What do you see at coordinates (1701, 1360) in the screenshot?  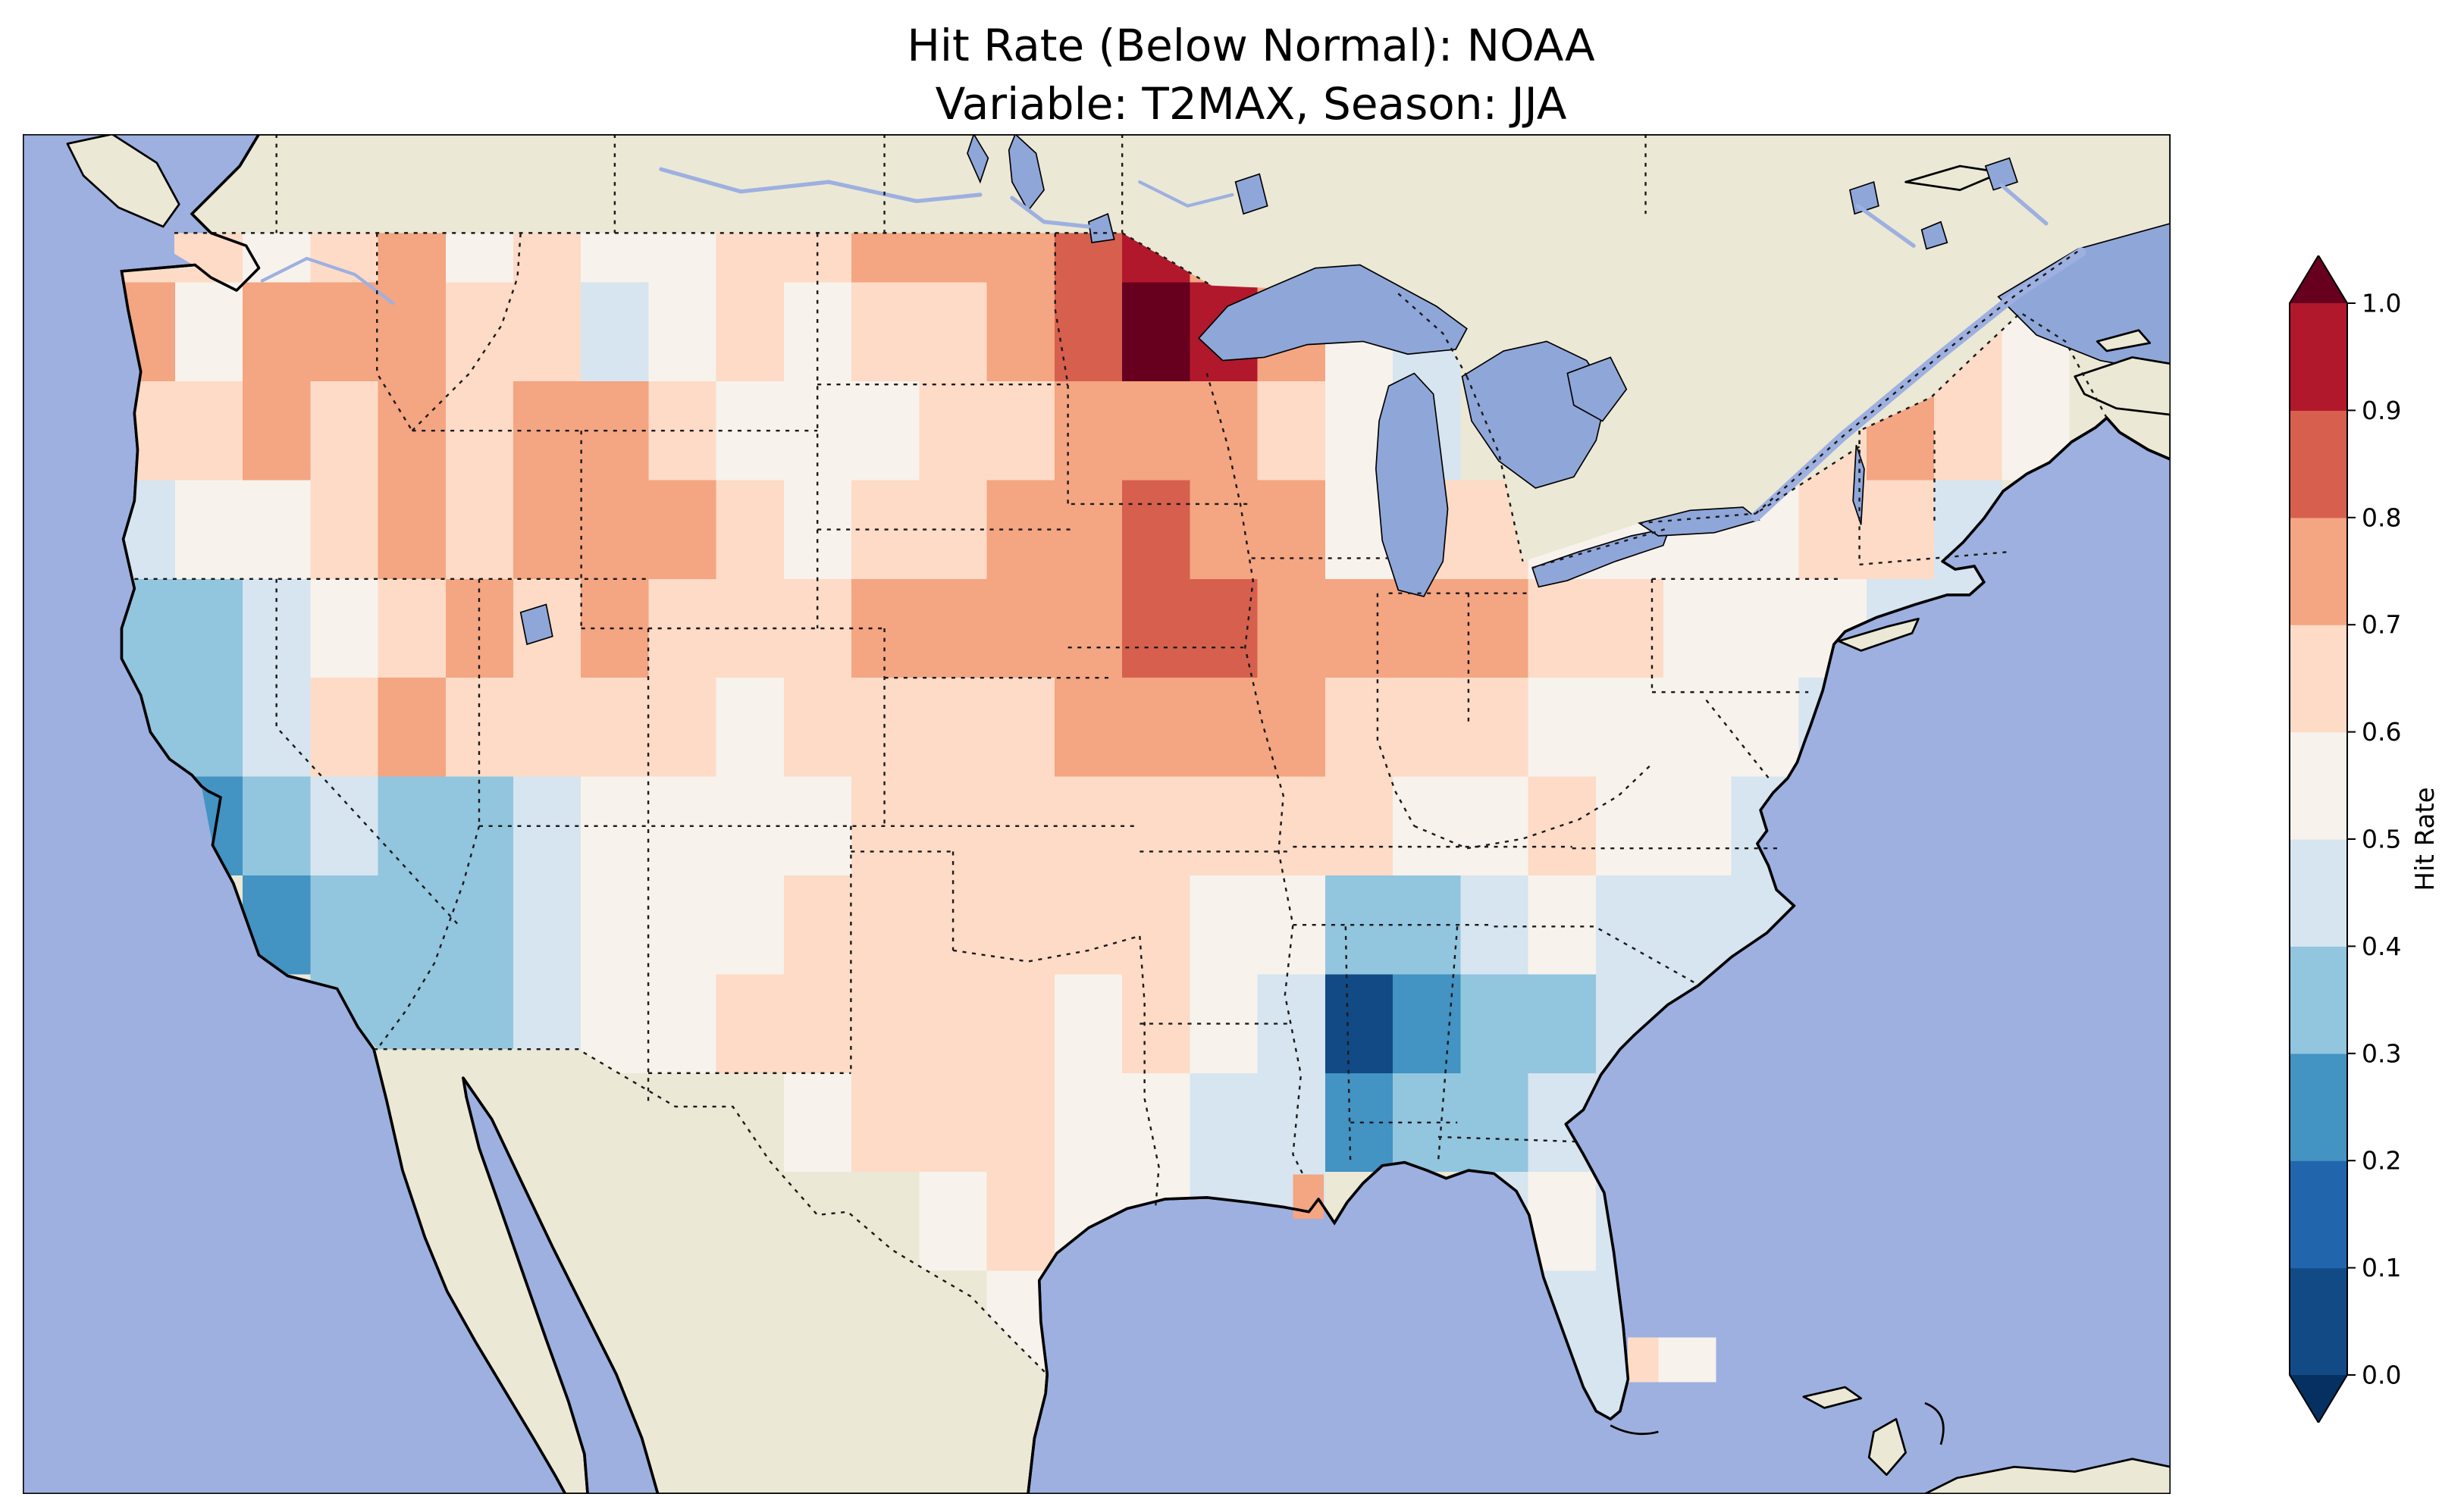 I see `offshore-grid-cell` at bounding box center [1701, 1360].